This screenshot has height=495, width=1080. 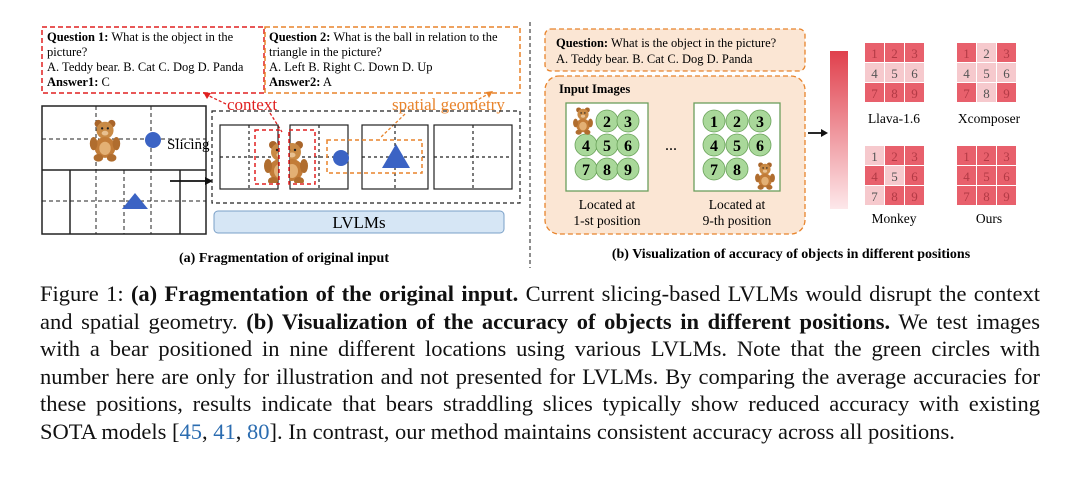 I want to click on position1-line2: 1-st position, so click(x=606, y=220).